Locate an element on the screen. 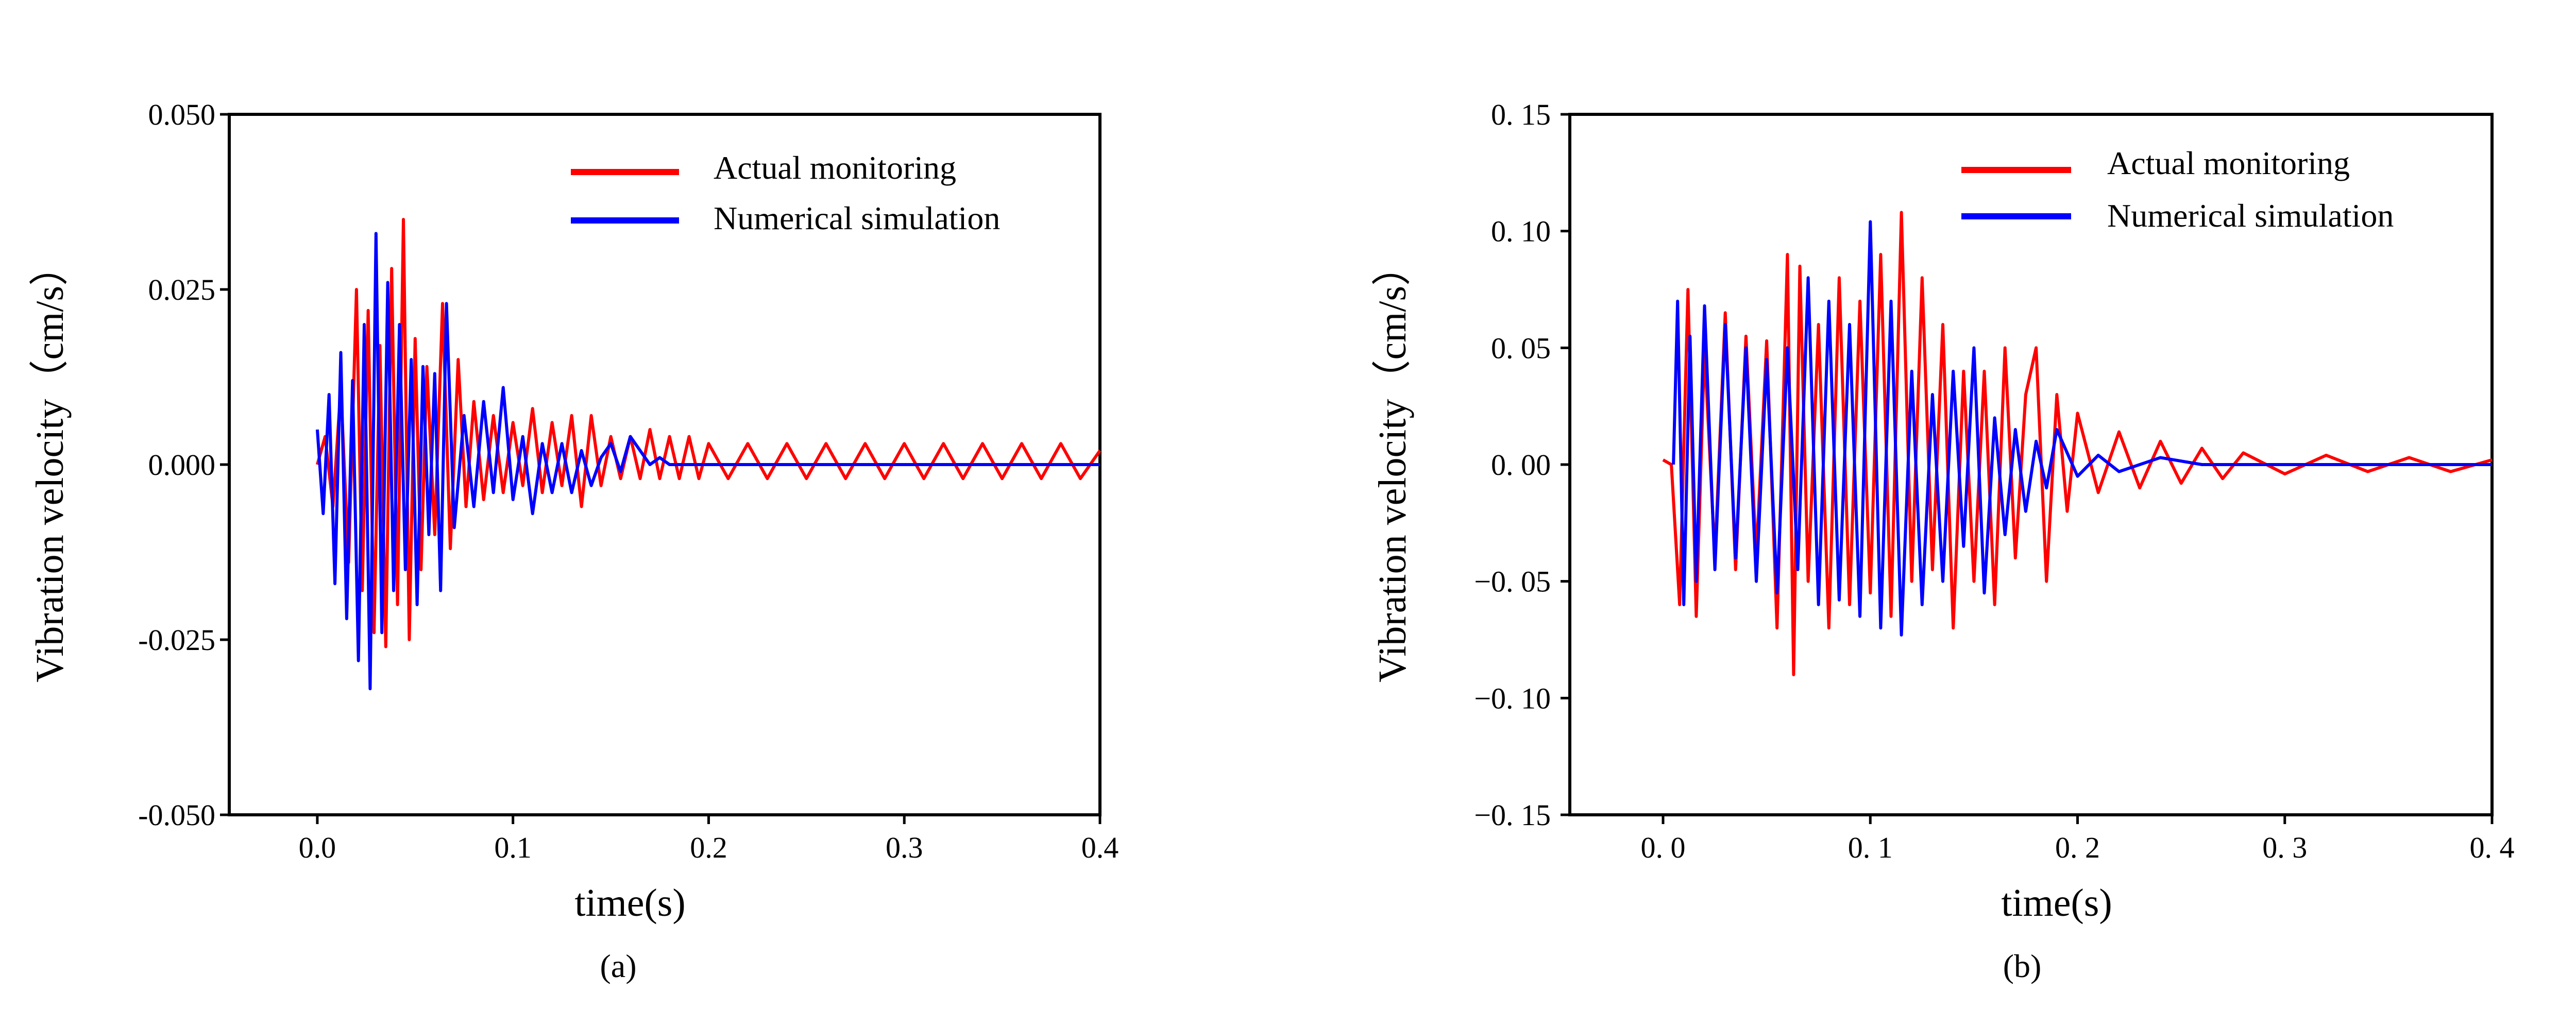 This screenshot has height=1009, width=2576. x-tick-label: 0.1 is located at coordinates (513, 847).